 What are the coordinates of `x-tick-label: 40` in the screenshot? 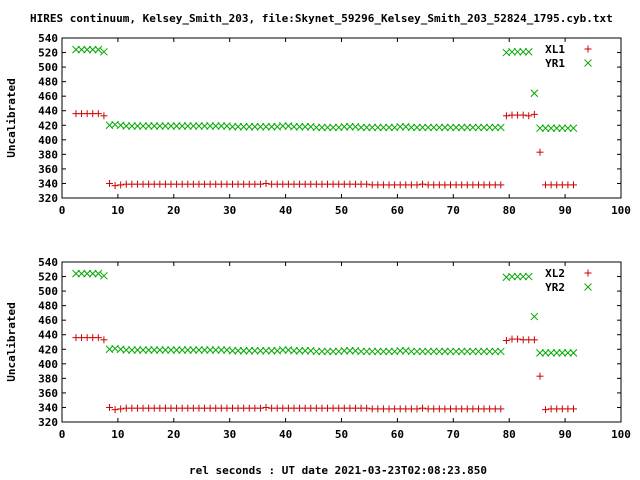 It's located at (285, 210).